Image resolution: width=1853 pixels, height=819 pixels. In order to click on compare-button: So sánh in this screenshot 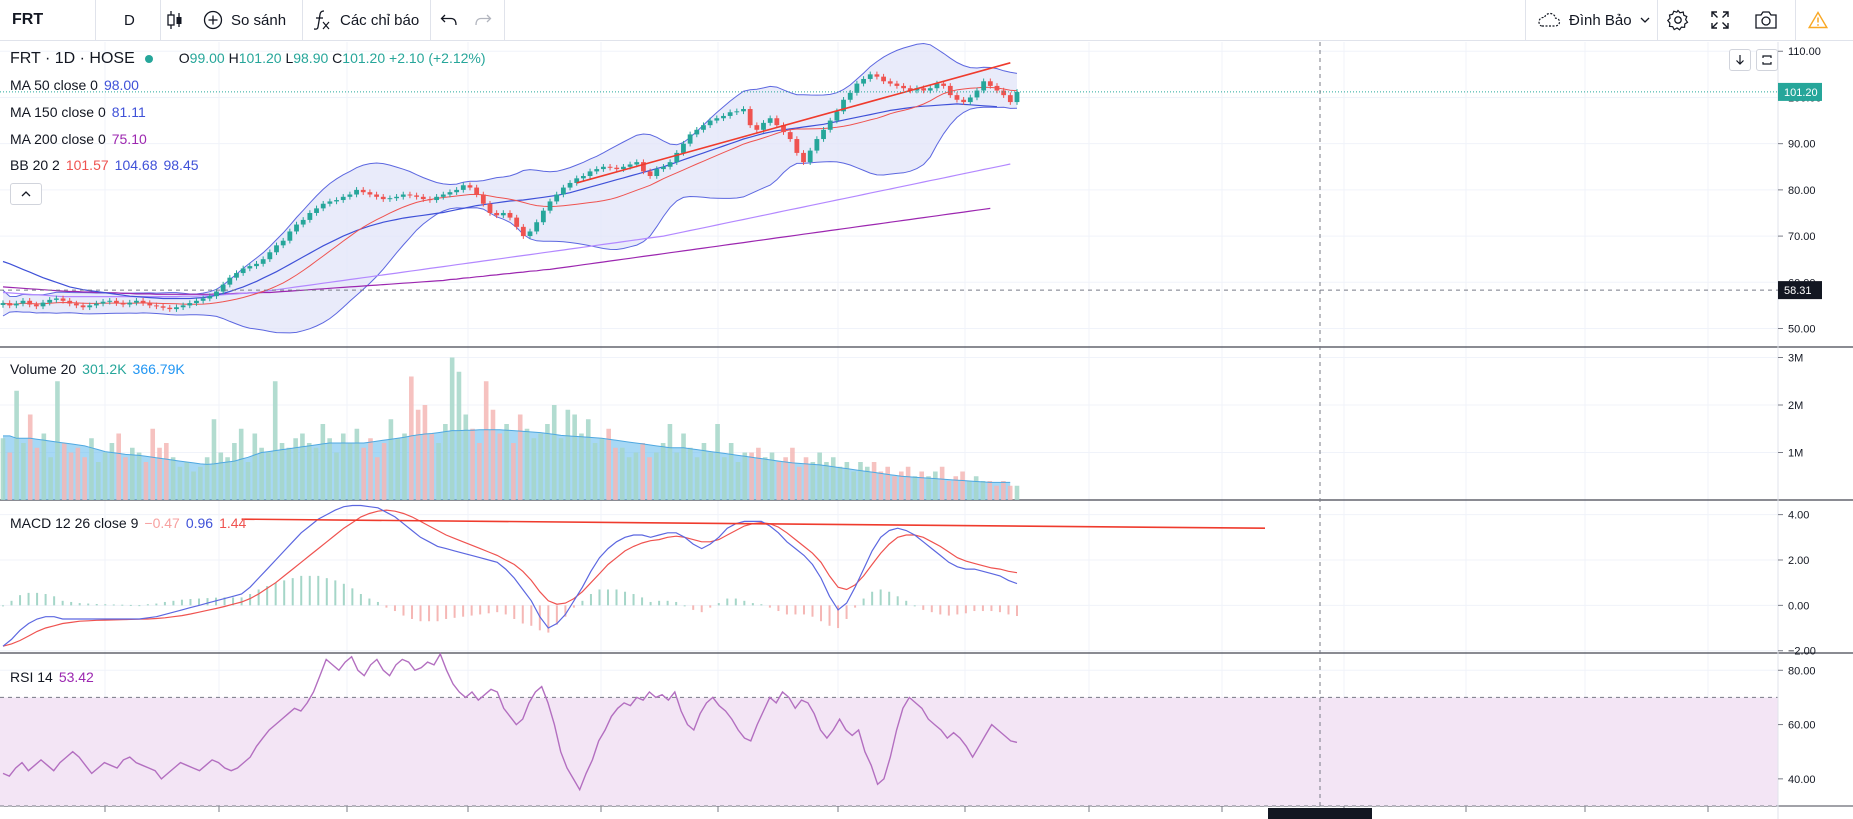, I will do `click(244, 20)`.